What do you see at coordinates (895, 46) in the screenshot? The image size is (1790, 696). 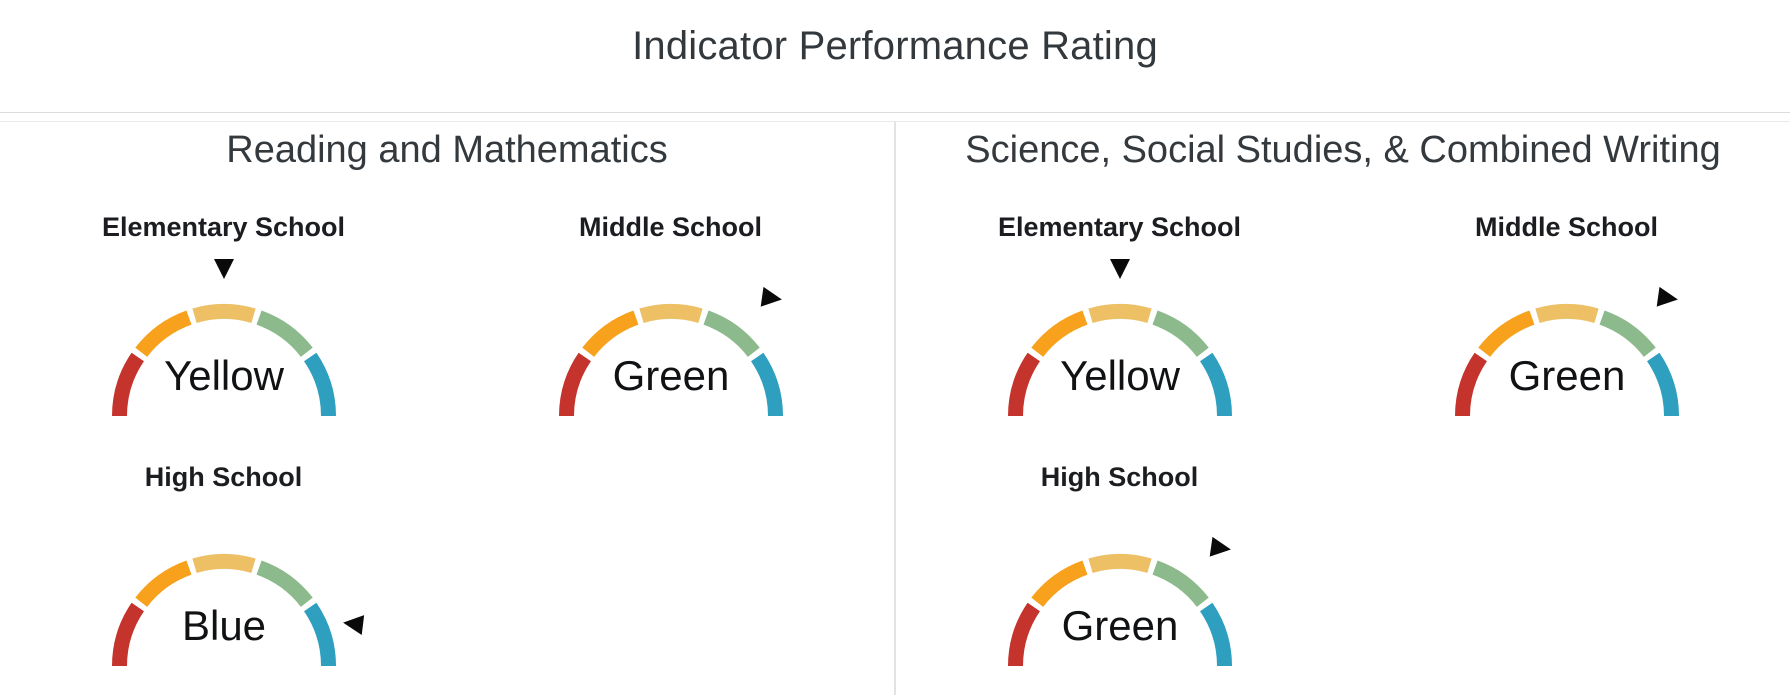 I see `page-title: Indicator Performance Rating` at bounding box center [895, 46].